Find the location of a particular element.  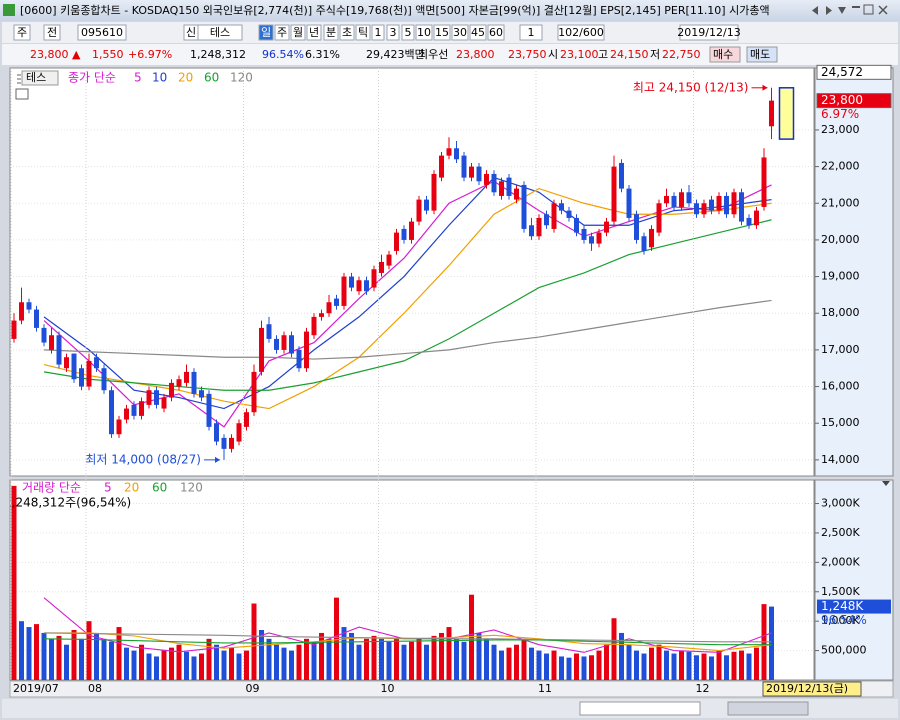

toolbar-label: 일 is located at coordinates (266, 32).